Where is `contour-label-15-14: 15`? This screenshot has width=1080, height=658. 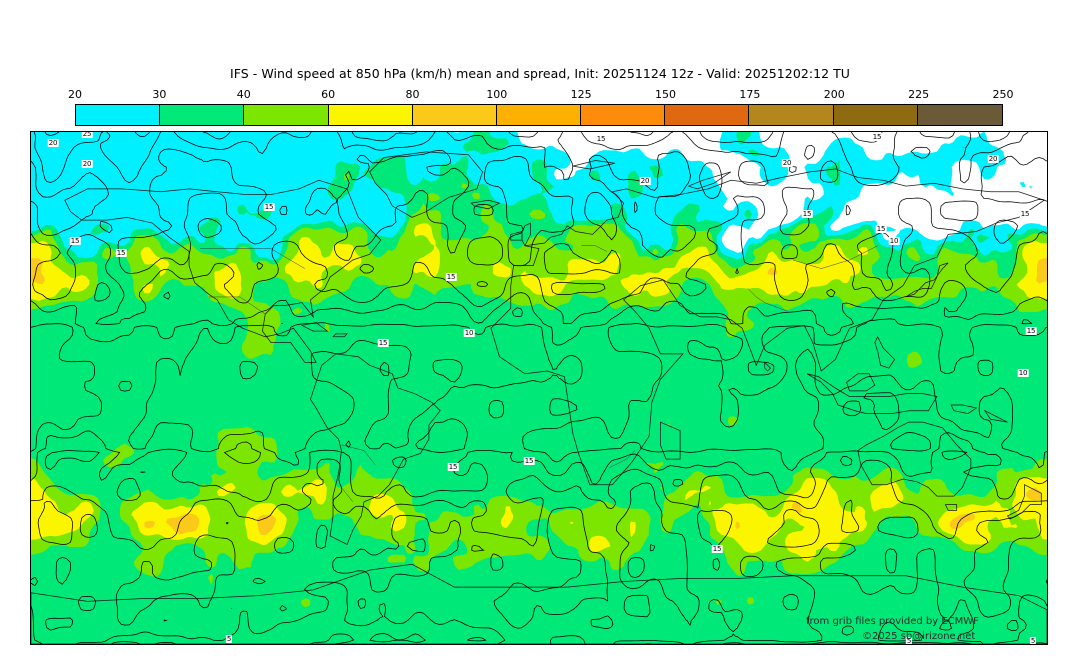 contour-label-15-14: 15 is located at coordinates (807, 214).